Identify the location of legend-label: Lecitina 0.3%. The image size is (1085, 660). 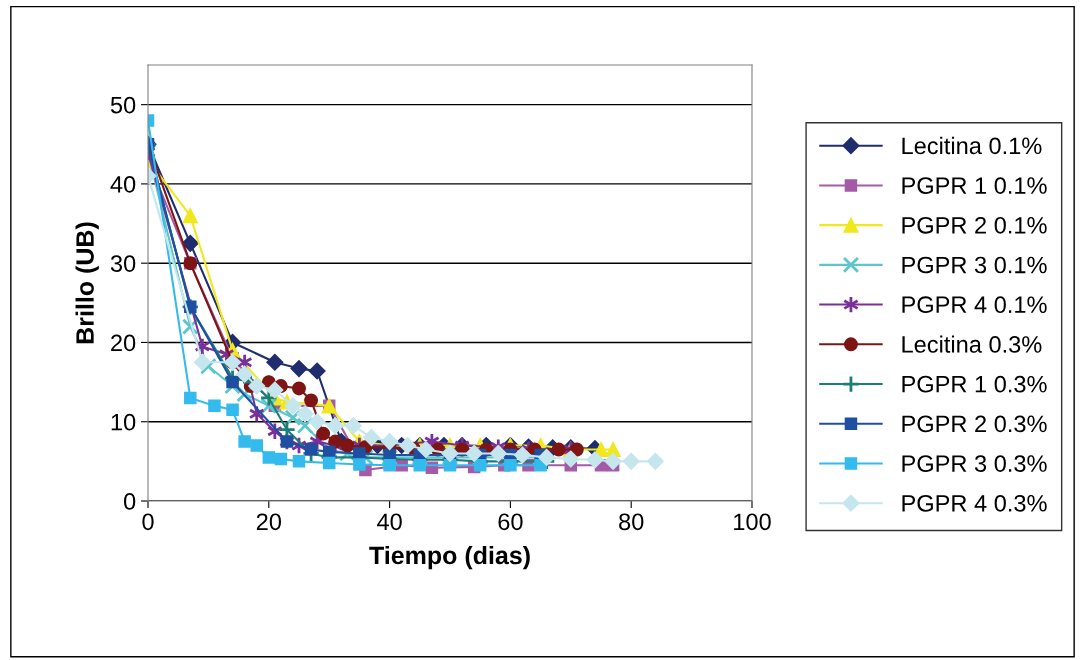
(972, 344).